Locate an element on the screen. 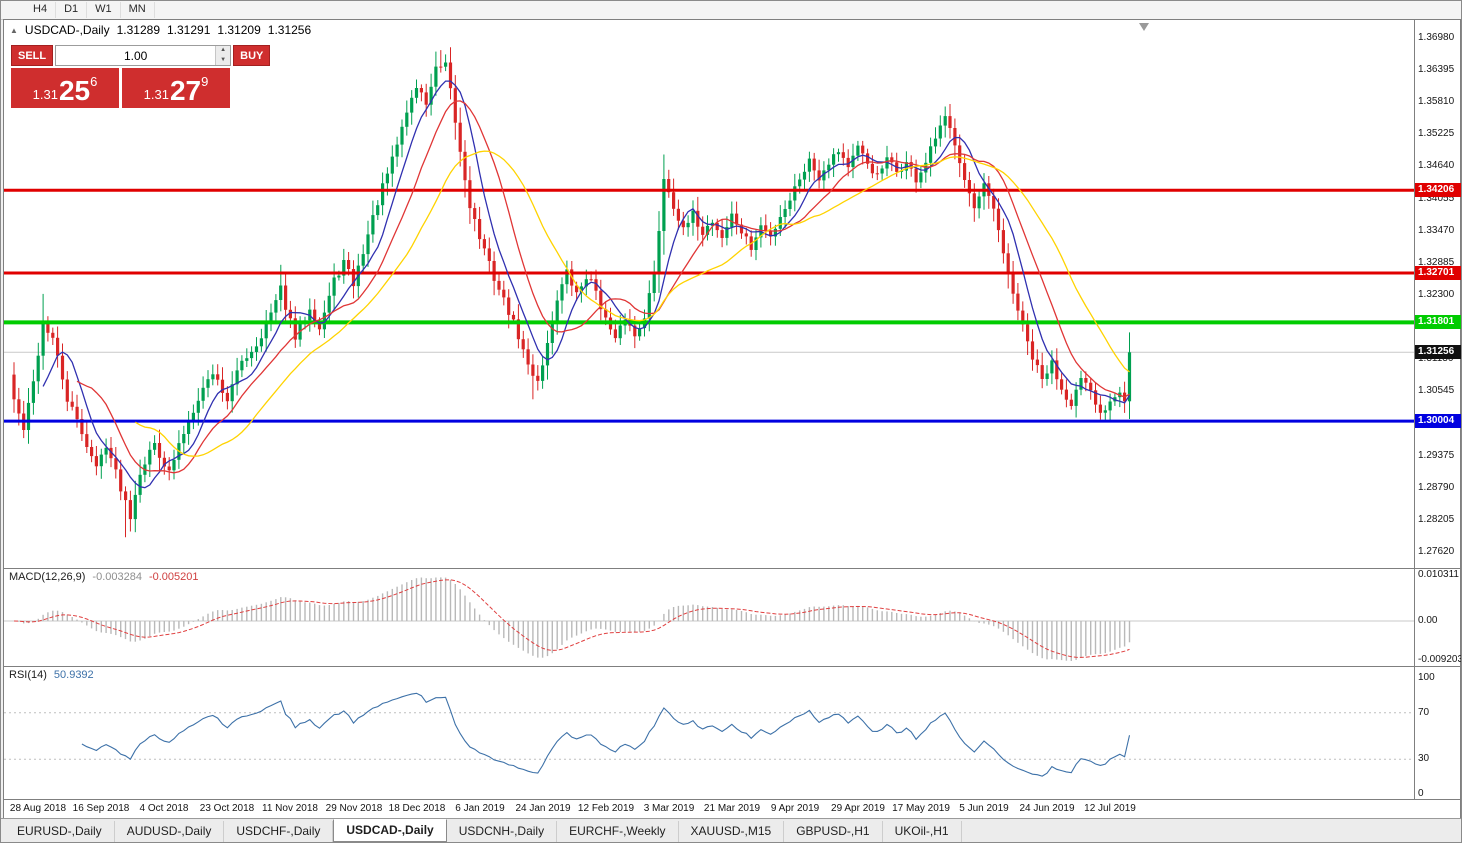 The image size is (1462, 843). sell-price-display: 1.31 25 6 is located at coordinates (65, 88).